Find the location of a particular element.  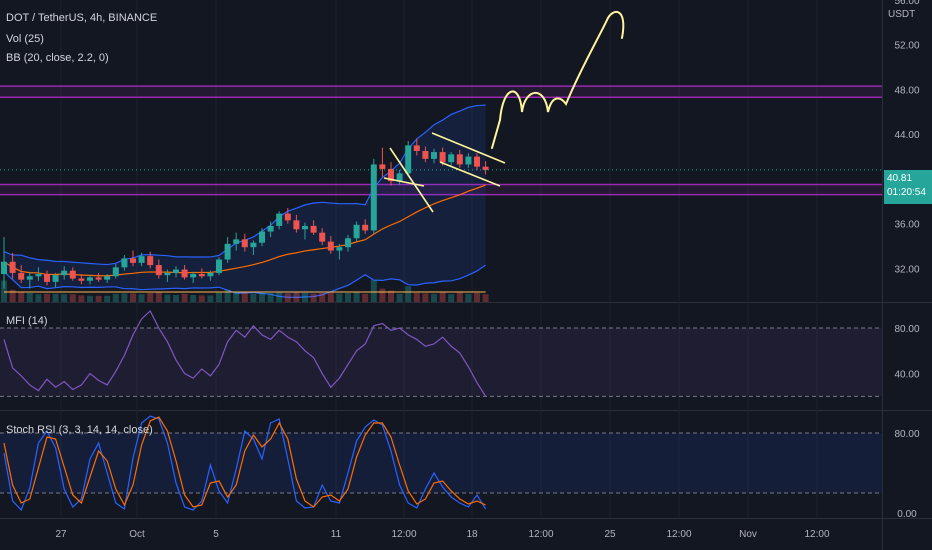

stoch-rsi-indicator-label: Stoch RSI (3, 3, 14, 14, close) is located at coordinates (79, 430).